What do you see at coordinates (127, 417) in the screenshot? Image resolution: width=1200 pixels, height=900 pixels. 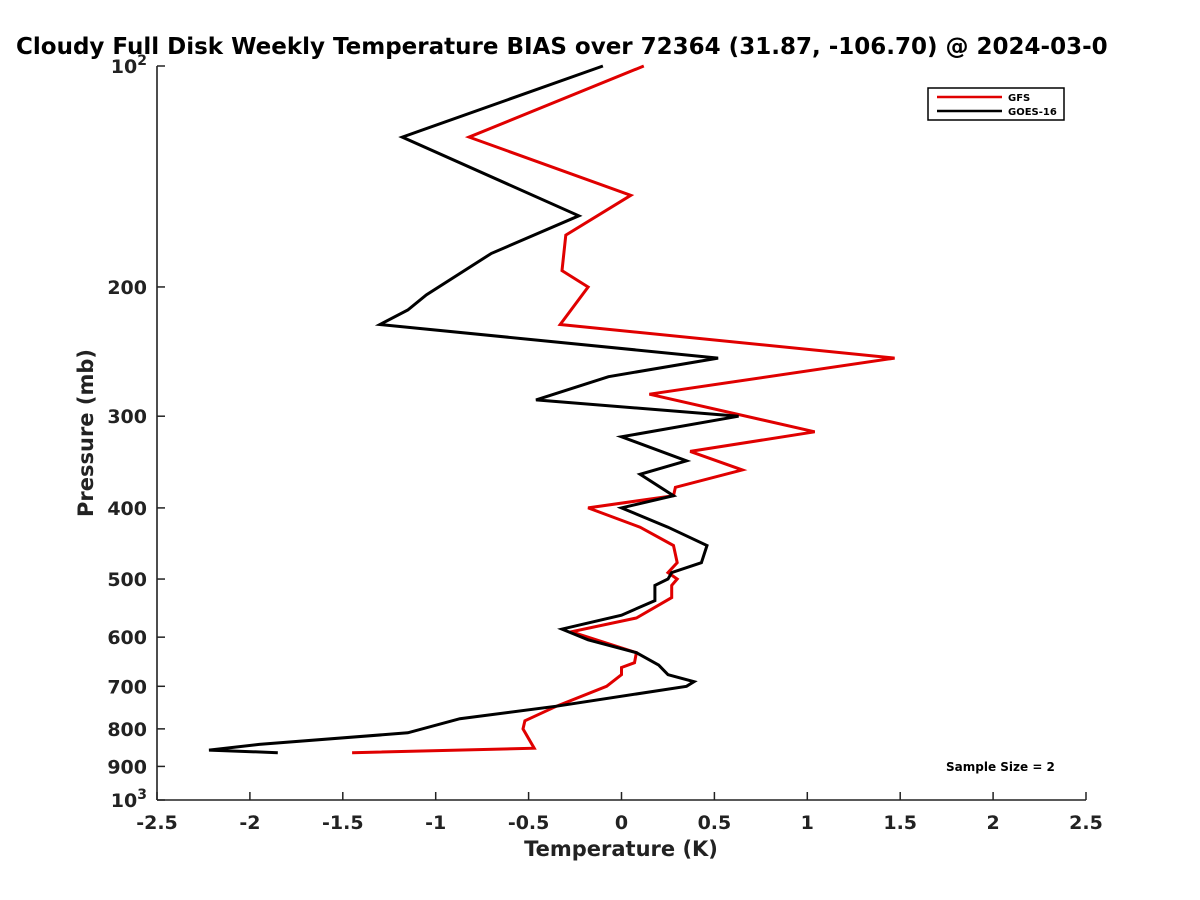 I see `y-tick-label: 300` at bounding box center [127, 417].